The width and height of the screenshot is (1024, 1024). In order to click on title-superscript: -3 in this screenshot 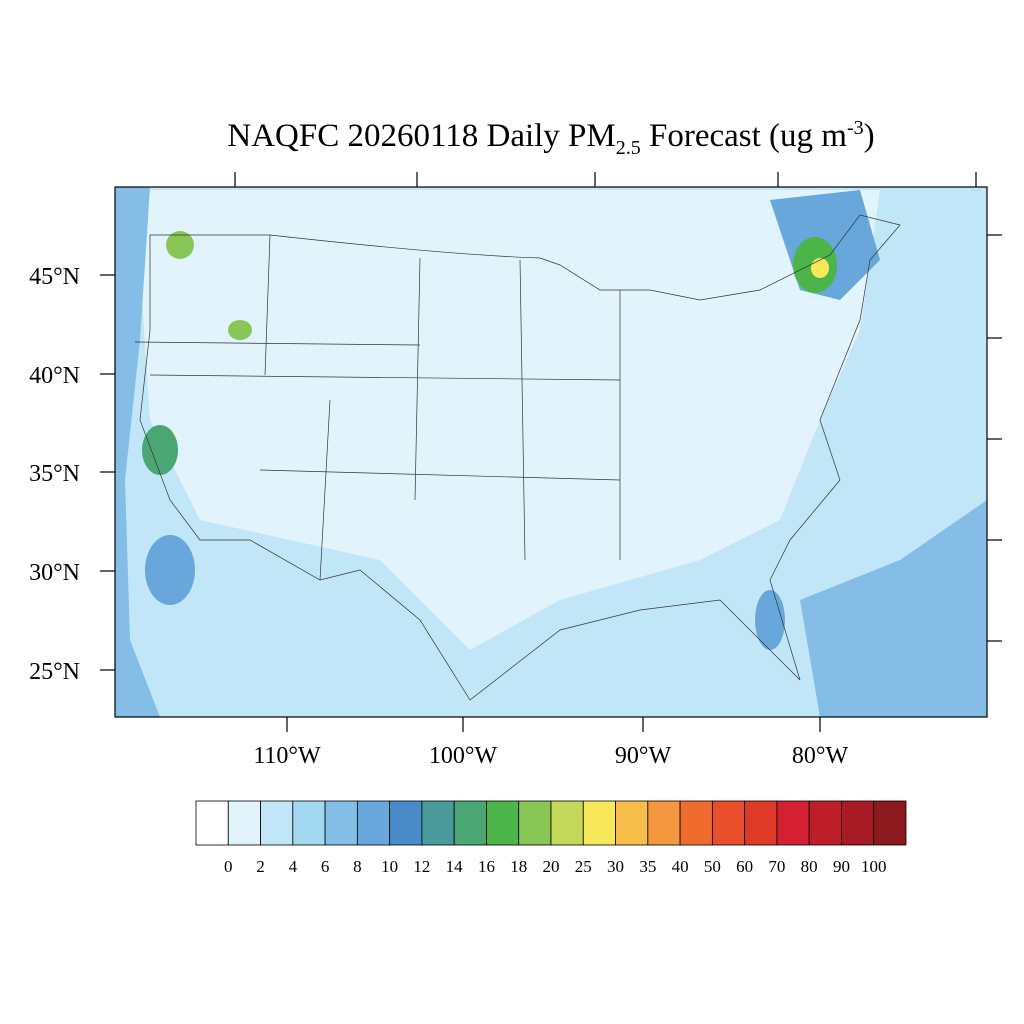, I will do `click(855, 128)`.